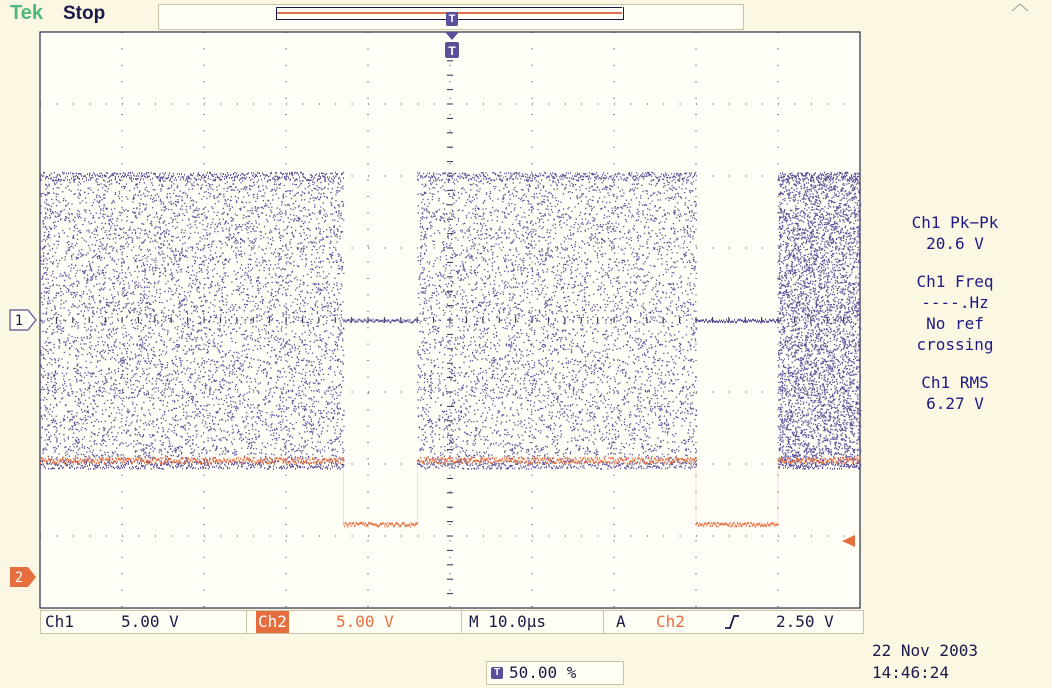 The height and width of the screenshot is (688, 1052). Describe the element at coordinates (925, 650) in the screenshot. I see `date: 22 Nov 2003` at that location.